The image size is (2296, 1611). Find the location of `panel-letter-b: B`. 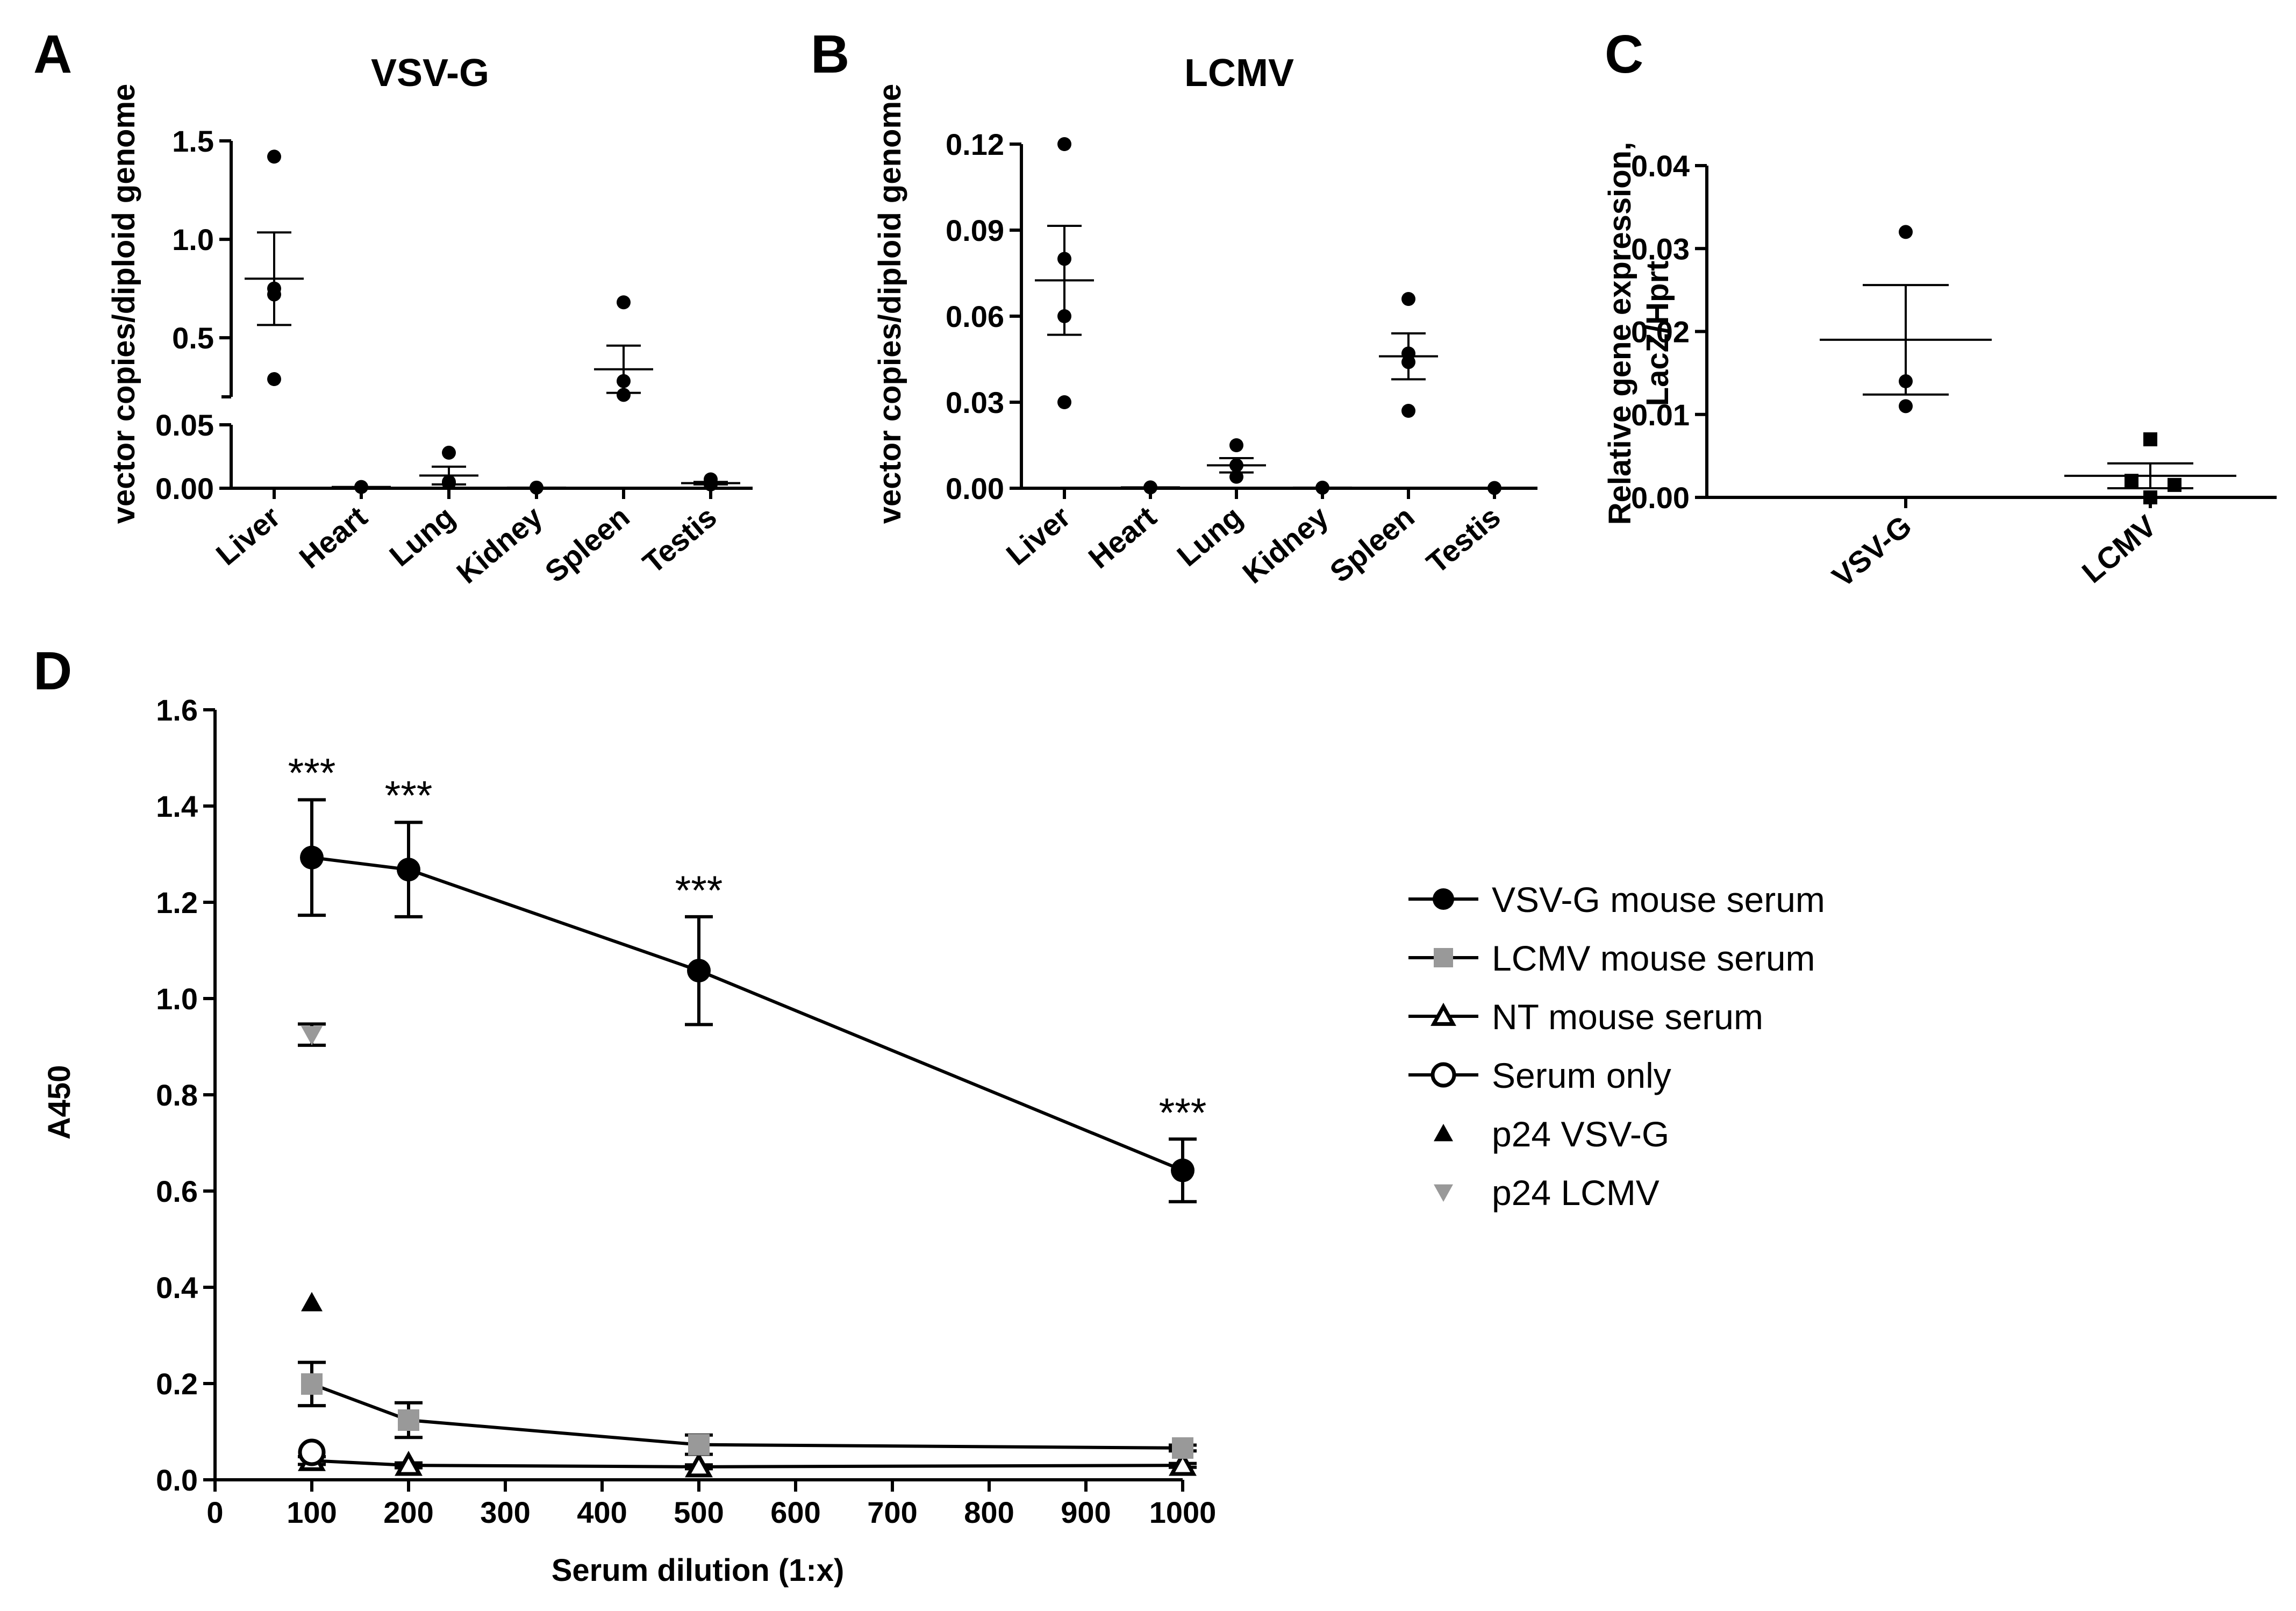

panel-letter-b: B is located at coordinates (830, 54).